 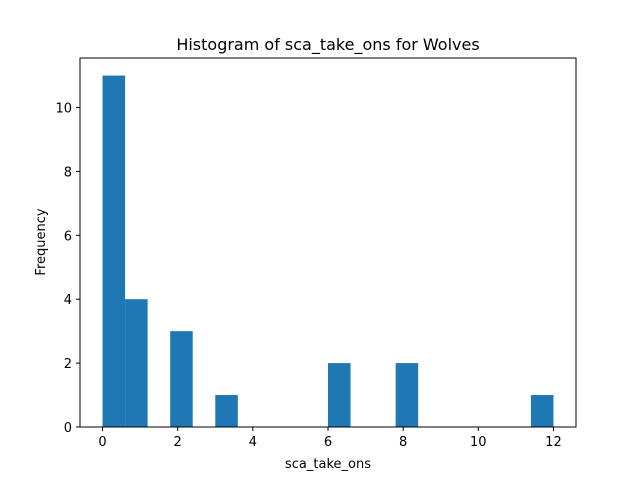 I want to click on x-tick-label: 12, so click(x=553, y=442).